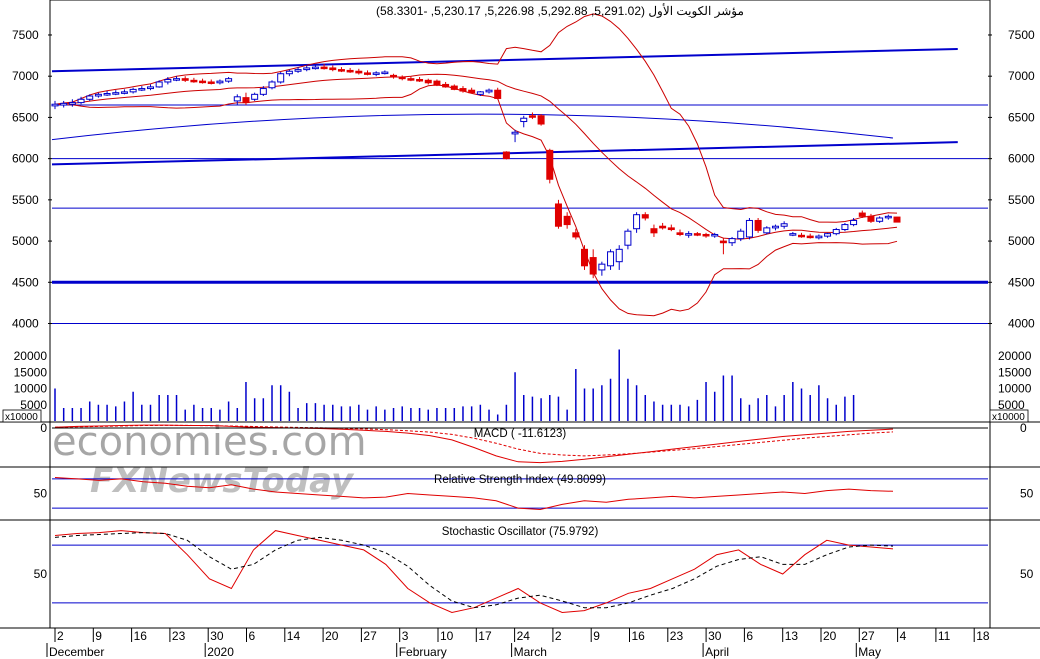 This screenshot has width=1040, height=659. I want to click on indicator-tick-right: 50, so click(1027, 574).